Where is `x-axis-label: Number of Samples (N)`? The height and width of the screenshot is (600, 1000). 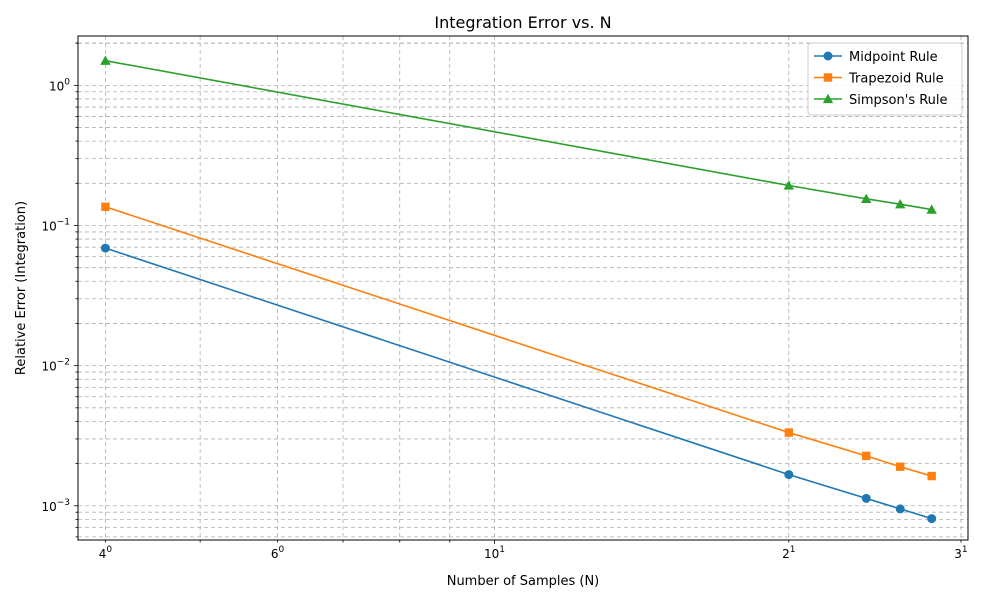 x-axis-label: Number of Samples (N) is located at coordinates (523, 581).